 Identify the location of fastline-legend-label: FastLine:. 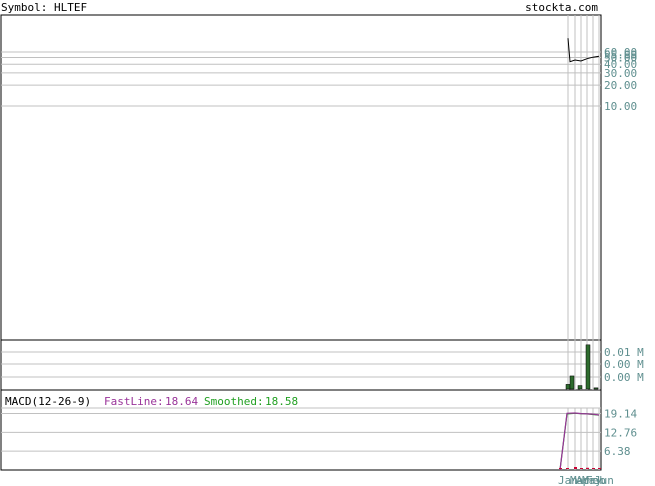
(134, 401).